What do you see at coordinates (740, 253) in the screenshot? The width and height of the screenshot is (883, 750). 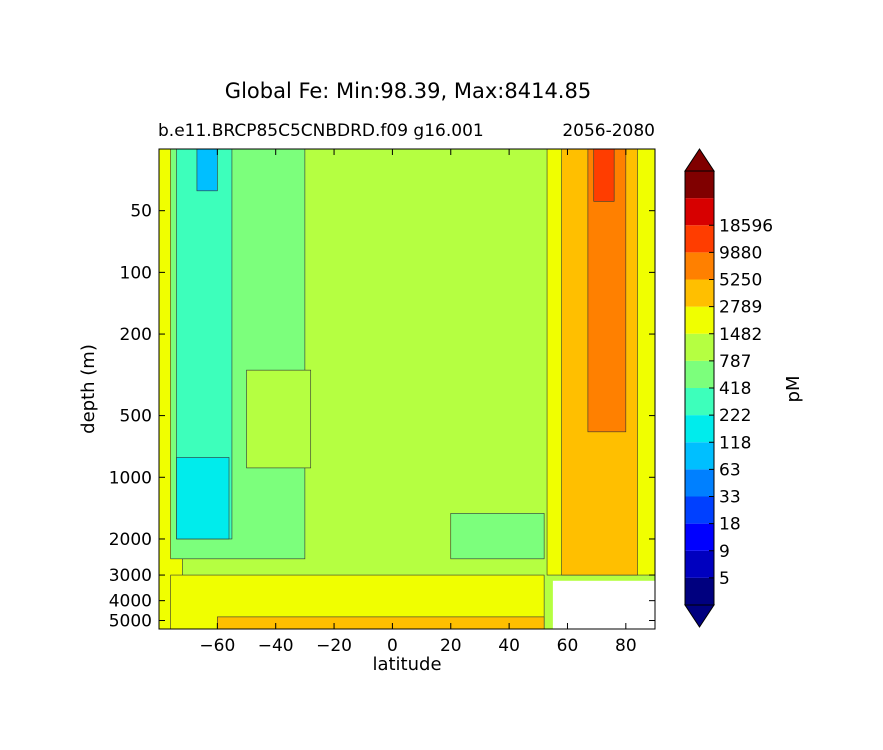 I see `colorbar-tick-label: 9880` at bounding box center [740, 253].